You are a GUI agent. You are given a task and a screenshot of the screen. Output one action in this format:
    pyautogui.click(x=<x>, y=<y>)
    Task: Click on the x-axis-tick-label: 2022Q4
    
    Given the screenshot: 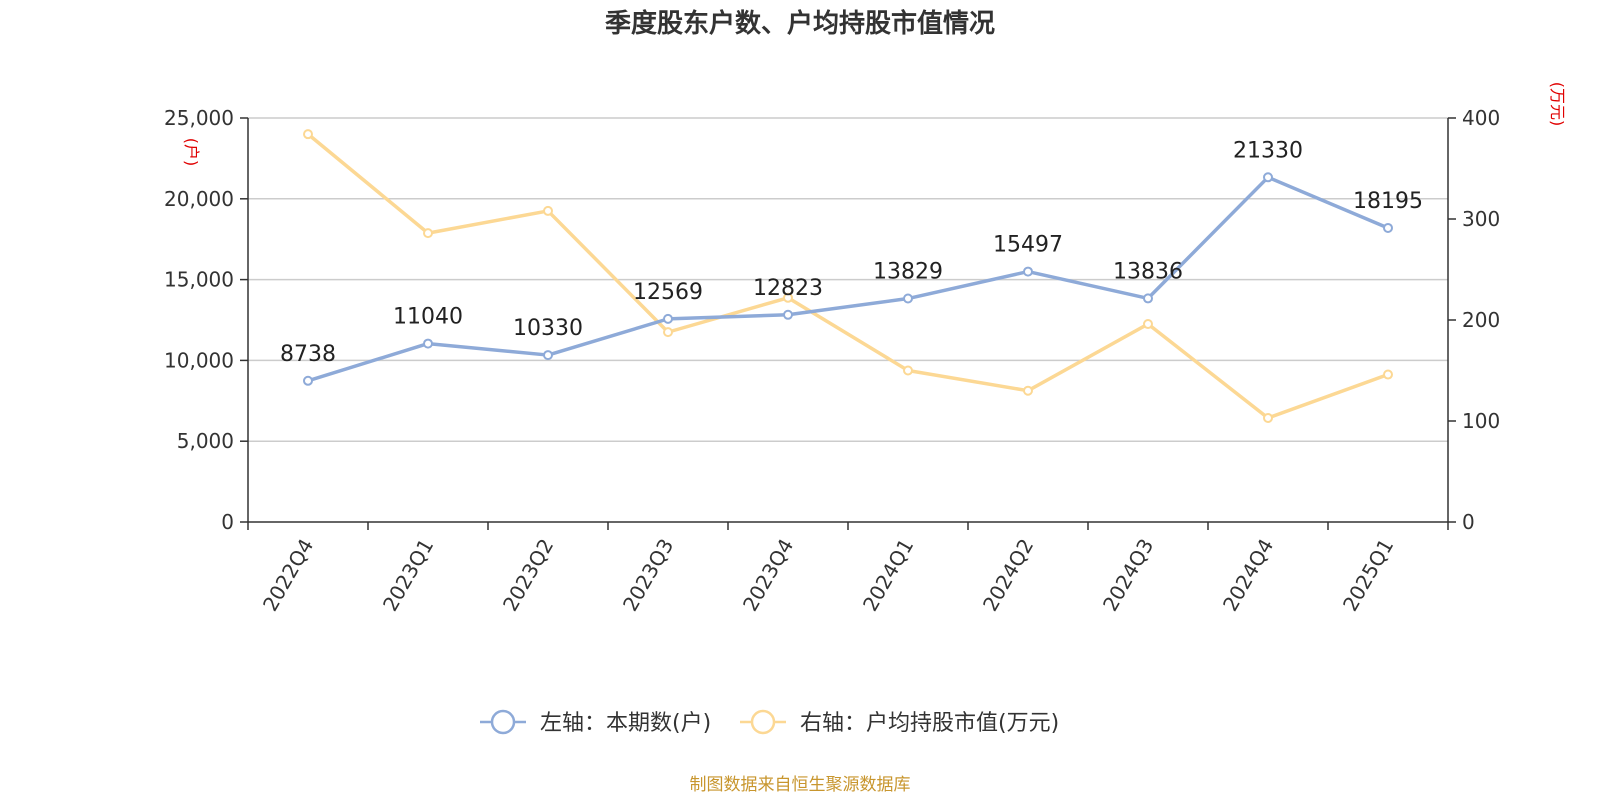 What is the action you would take?
    pyautogui.click(x=288, y=575)
    